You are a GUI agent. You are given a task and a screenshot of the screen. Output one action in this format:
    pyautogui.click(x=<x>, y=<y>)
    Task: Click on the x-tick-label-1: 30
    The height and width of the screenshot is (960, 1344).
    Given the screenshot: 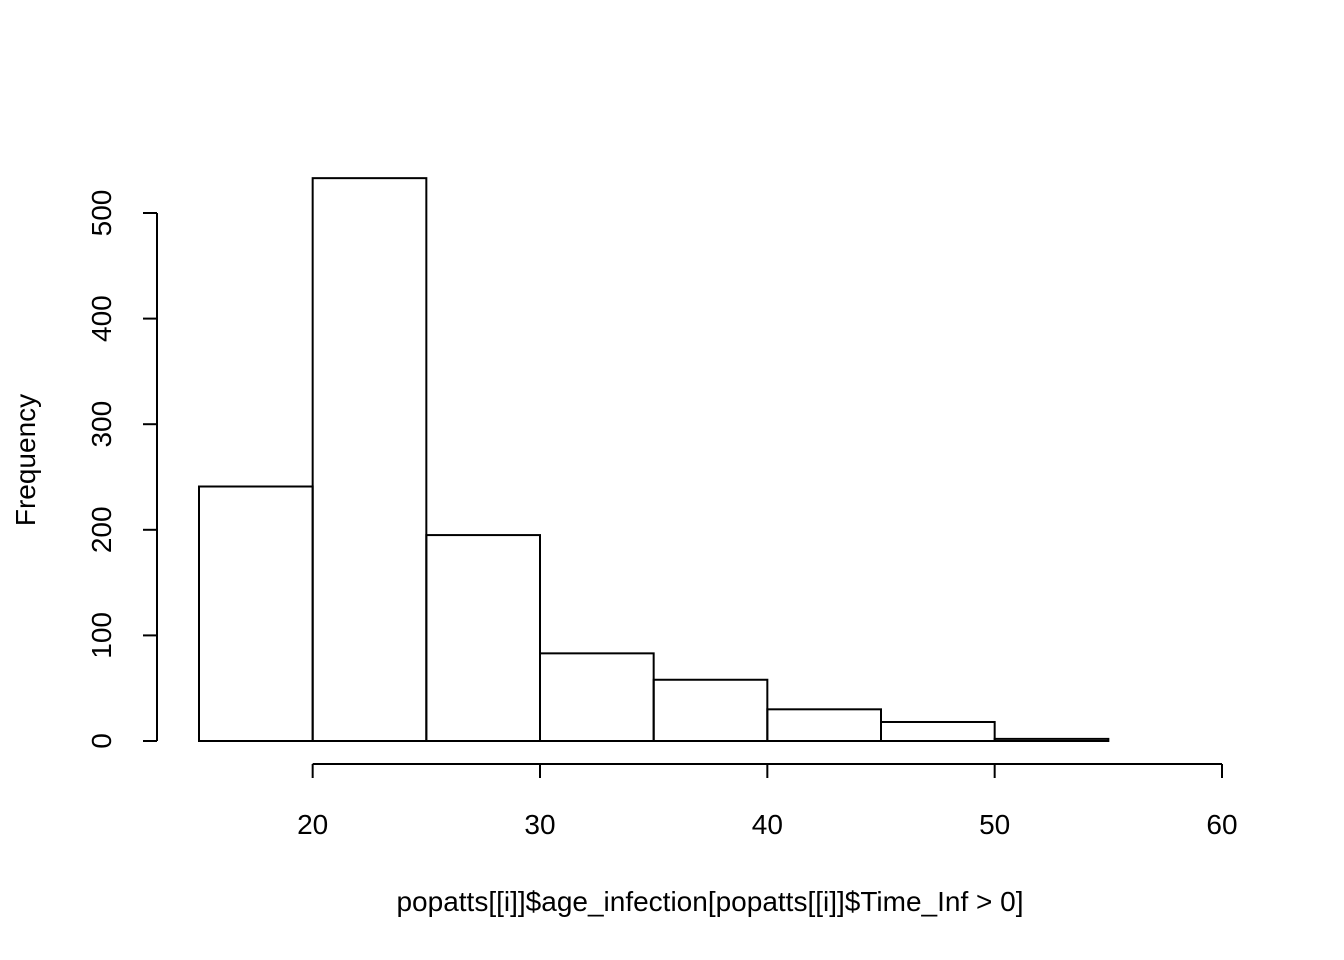 What is the action you would take?
    pyautogui.click(x=539, y=824)
    